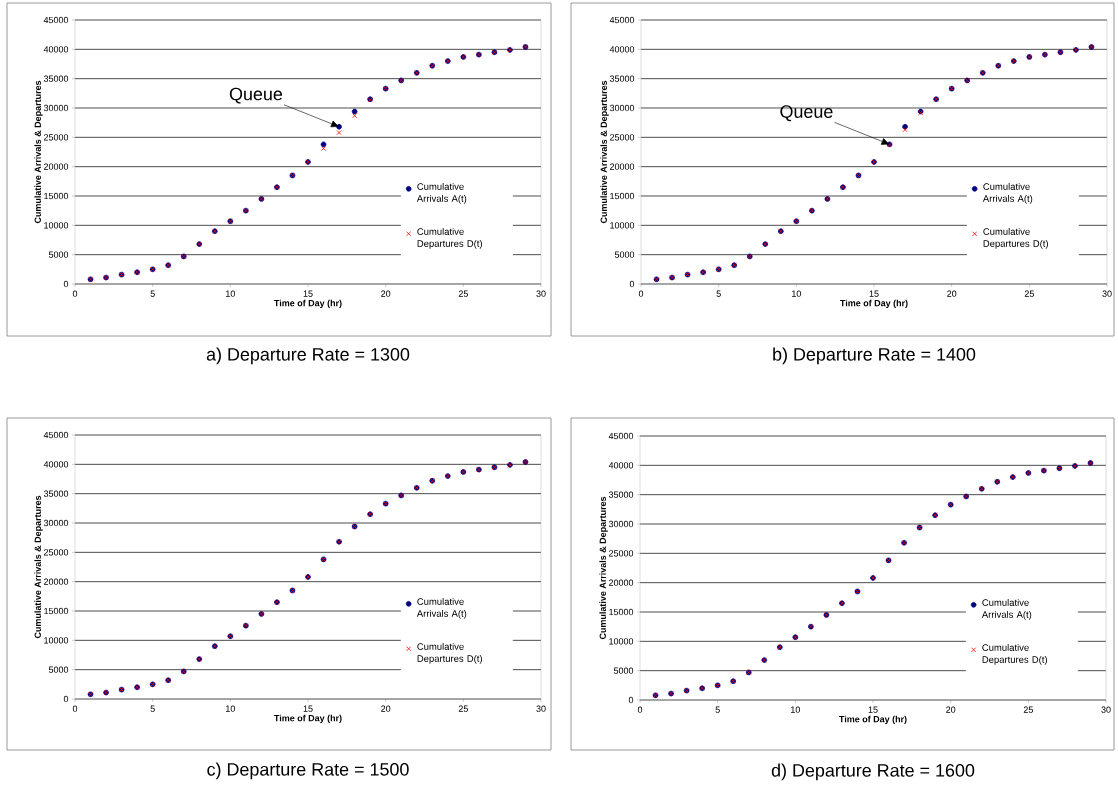 The width and height of the screenshot is (1118, 804). I want to click on text: a) Departure Rate = 1300, so click(308, 356).